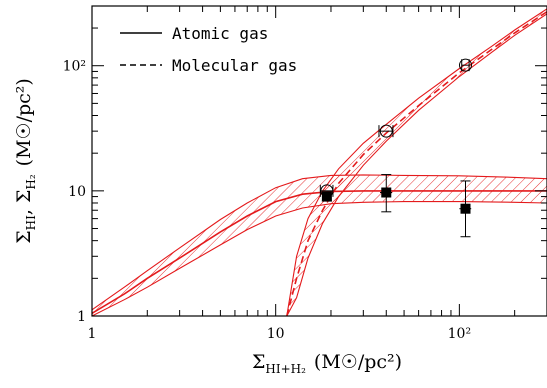 This screenshot has width=547, height=388. I want to click on x-tick-label: 10², so click(459, 334).